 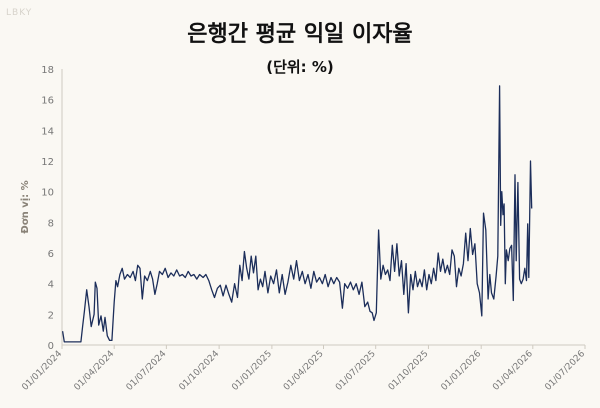 I want to click on x-tick-label: 01/01/2024, so click(x=42, y=371).